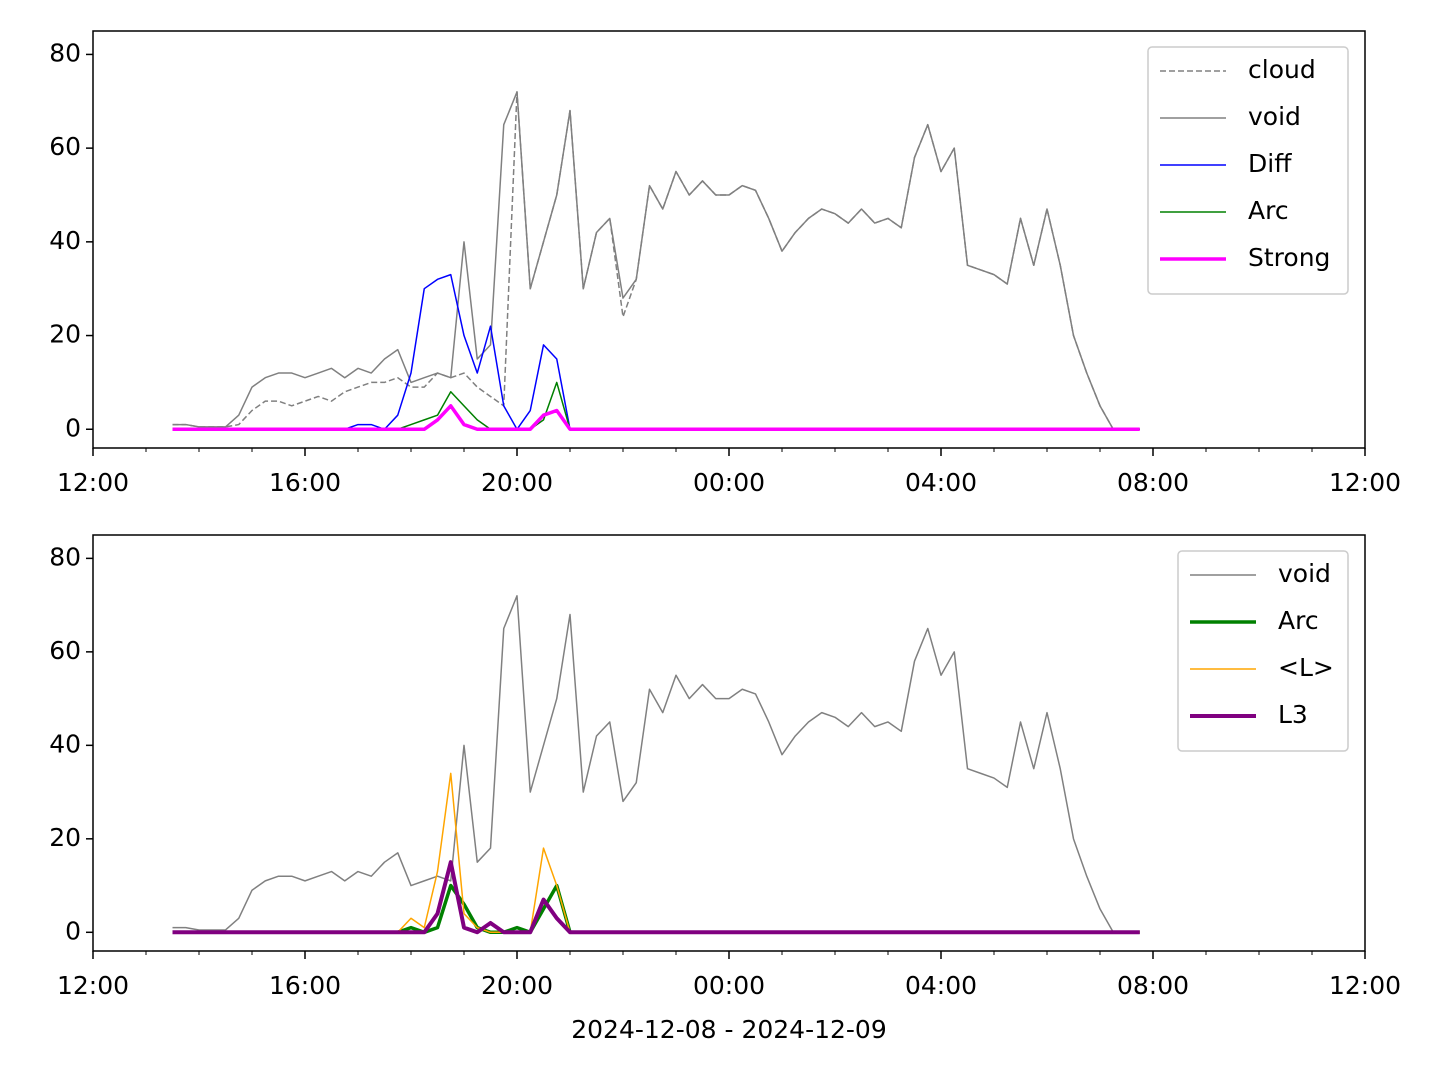 Image resolution: width=1440 pixels, height=1080 pixels. Describe the element at coordinates (1289, 257) in the screenshot. I see `legend-label: Strong` at that location.